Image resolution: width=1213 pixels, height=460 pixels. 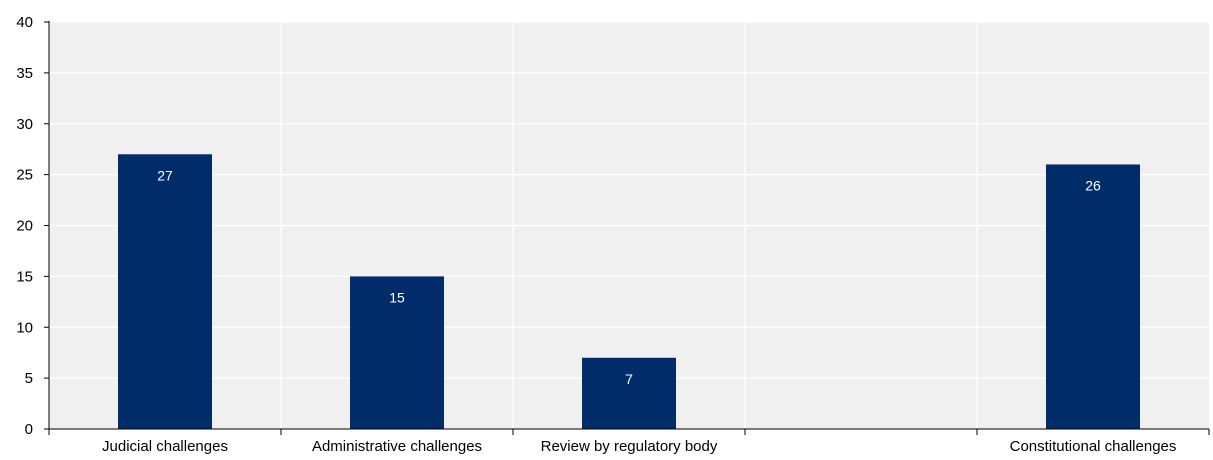 I want to click on x-tick-label: Judicial challenges, so click(x=165, y=446).